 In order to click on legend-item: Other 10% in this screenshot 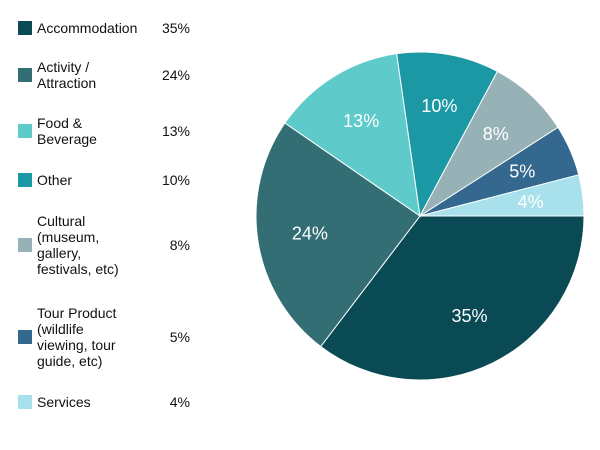, I will do `click(104, 180)`.